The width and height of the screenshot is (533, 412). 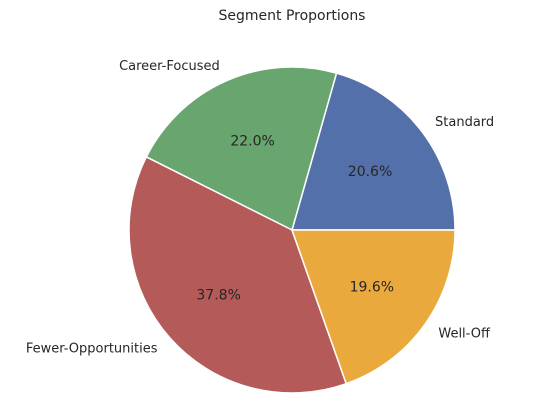 I want to click on pie-slice-well-off, so click(x=373, y=307).